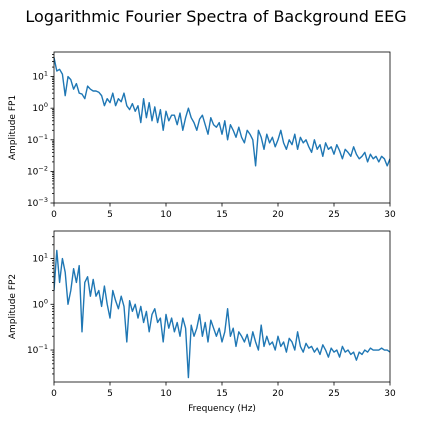  Describe the element at coordinates (13, 127) in the screenshot. I see `y-axis-label: Amplitude FP1` at that location.